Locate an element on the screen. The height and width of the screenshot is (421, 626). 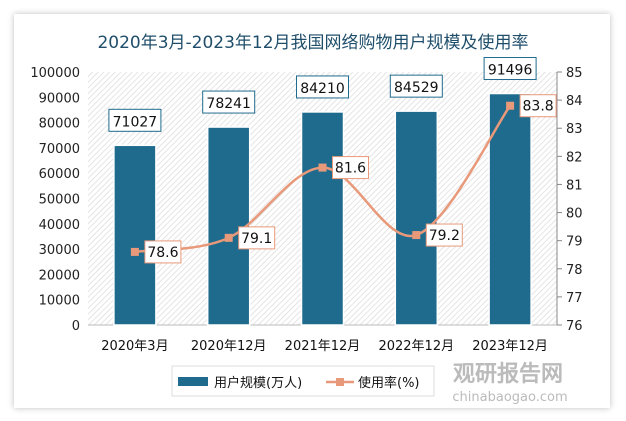
bar-label: 84529 is located at coordinates (416, 88).